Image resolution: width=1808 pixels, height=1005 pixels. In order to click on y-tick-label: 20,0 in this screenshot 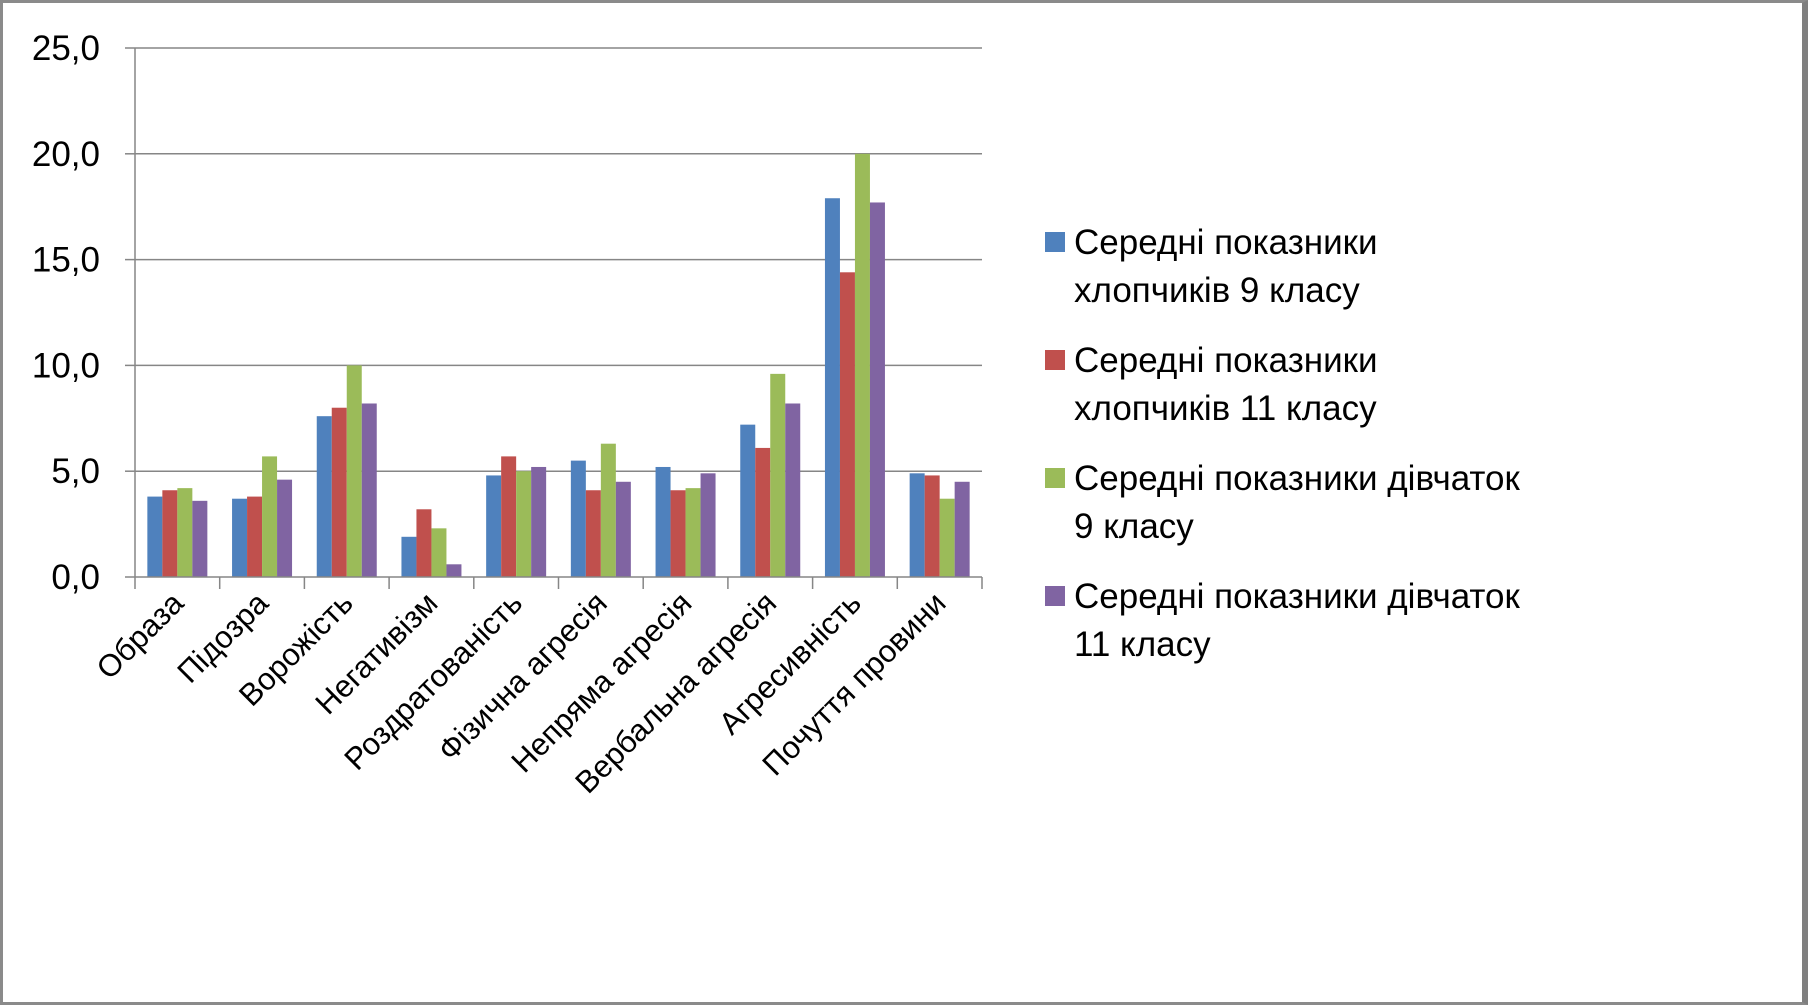, I will do `click(66, 154)`.